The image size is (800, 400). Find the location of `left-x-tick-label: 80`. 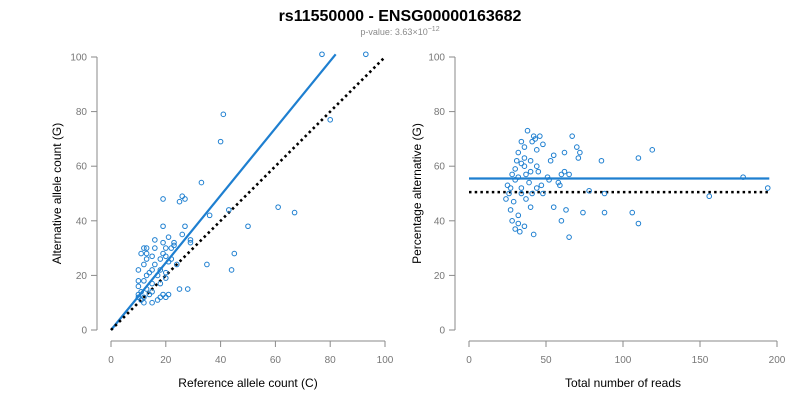

left-x-tick-label: 80 is located at coordinates (331, 360).